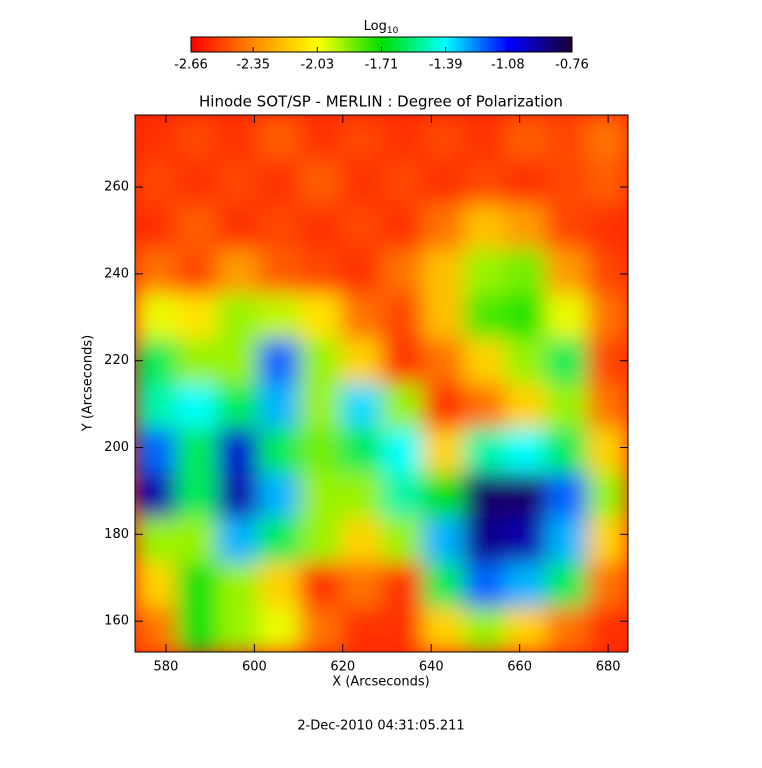 This screenshot has width=762, height=768. I want to click on y-tick-label: 160, so click(116, 621).